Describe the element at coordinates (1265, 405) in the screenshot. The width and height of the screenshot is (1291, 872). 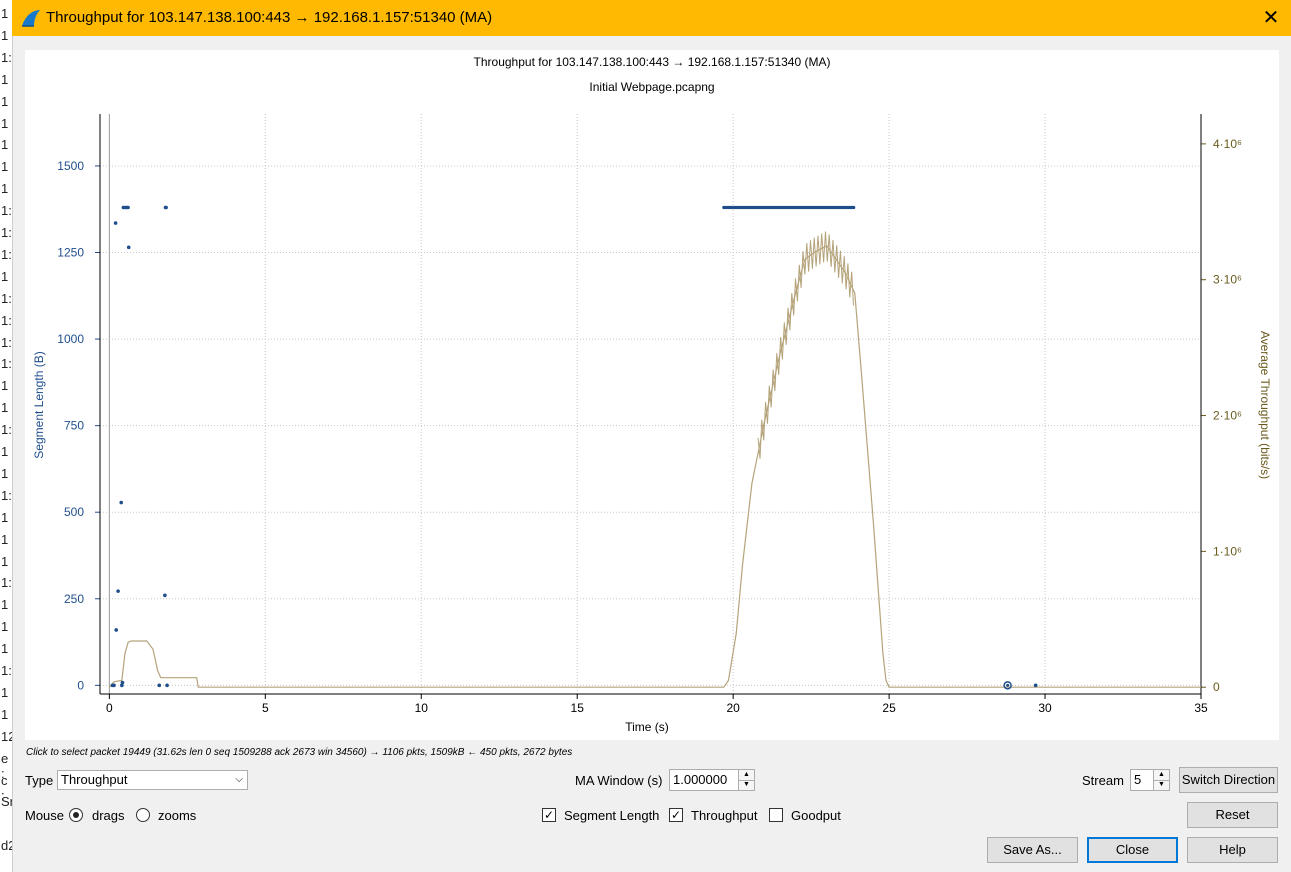
I see `y-axis-right-label: Average Throughput (bits/s)` at that location.